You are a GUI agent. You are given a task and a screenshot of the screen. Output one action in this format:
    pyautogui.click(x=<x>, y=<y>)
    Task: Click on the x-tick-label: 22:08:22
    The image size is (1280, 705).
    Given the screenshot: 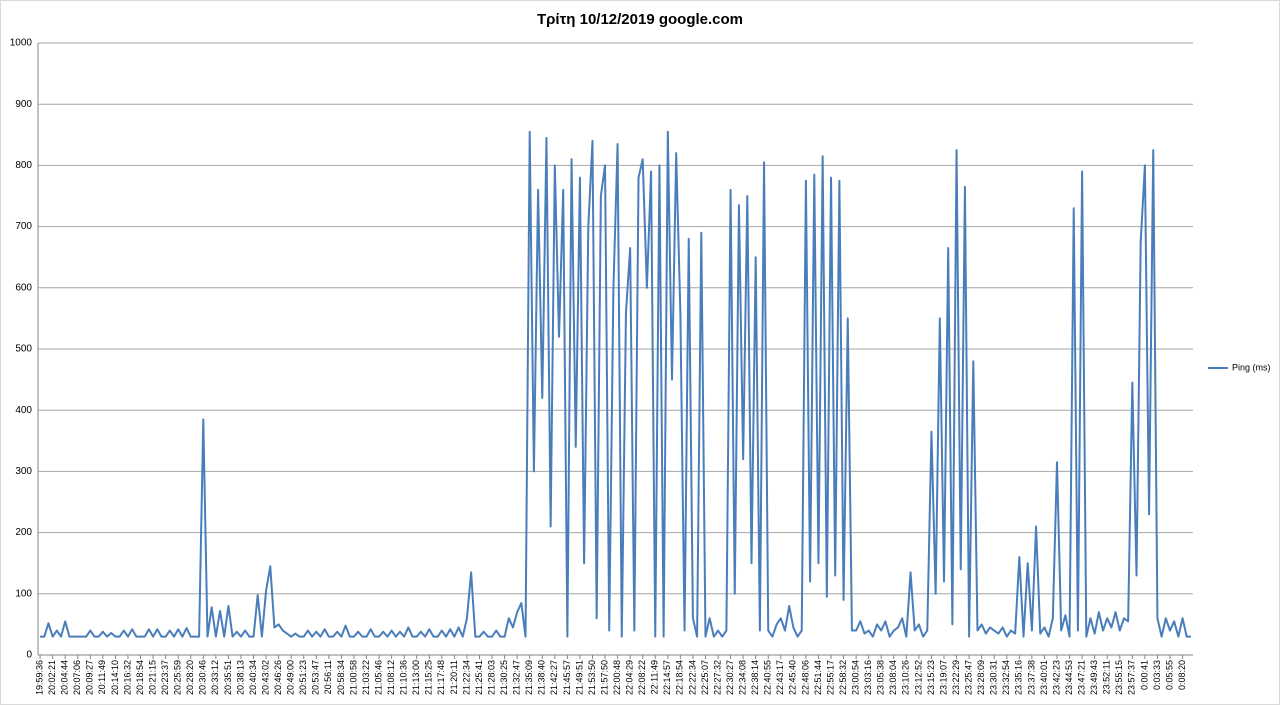 What is the action you would take?
    pyautogui.click(x=642, y=677)
    